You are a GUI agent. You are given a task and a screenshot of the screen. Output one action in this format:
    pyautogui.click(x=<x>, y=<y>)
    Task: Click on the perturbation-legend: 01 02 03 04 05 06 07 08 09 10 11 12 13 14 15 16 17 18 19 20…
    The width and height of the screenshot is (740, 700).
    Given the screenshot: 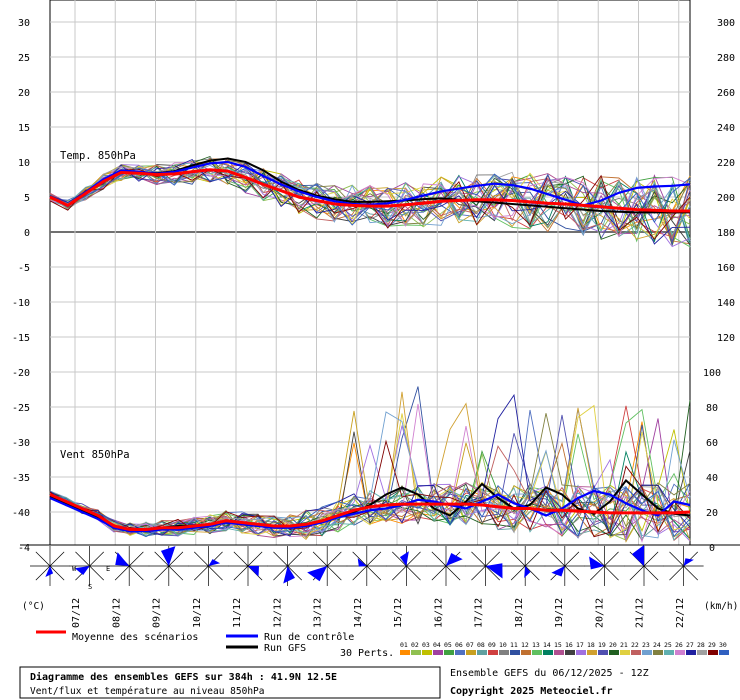 What is the action you would take?
    pyautogui.click(x=564, y=648)
    